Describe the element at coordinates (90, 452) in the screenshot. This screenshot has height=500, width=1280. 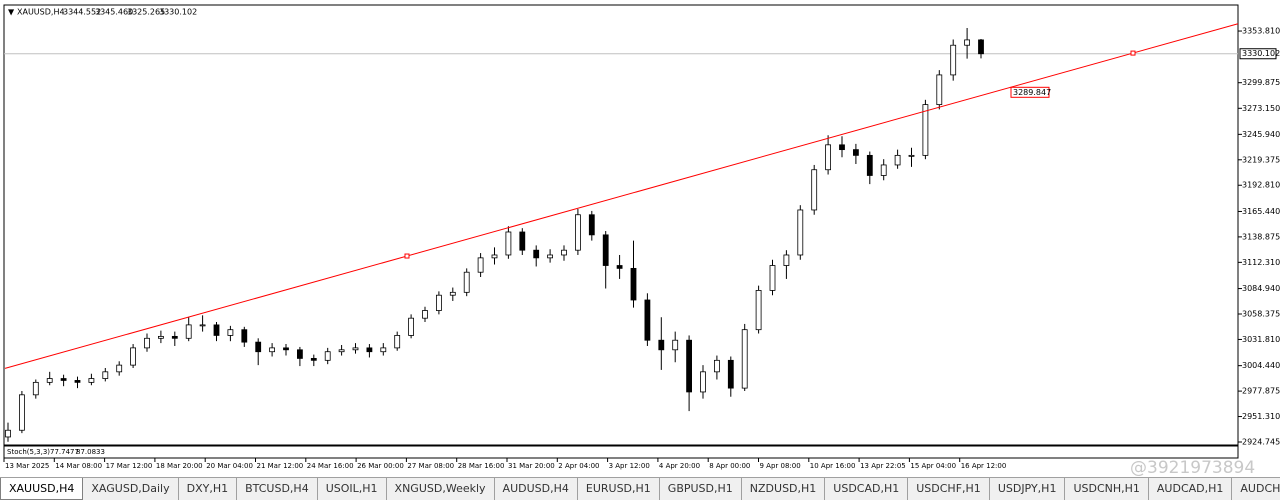
I see `indicator-value: 87.0833` at that location.